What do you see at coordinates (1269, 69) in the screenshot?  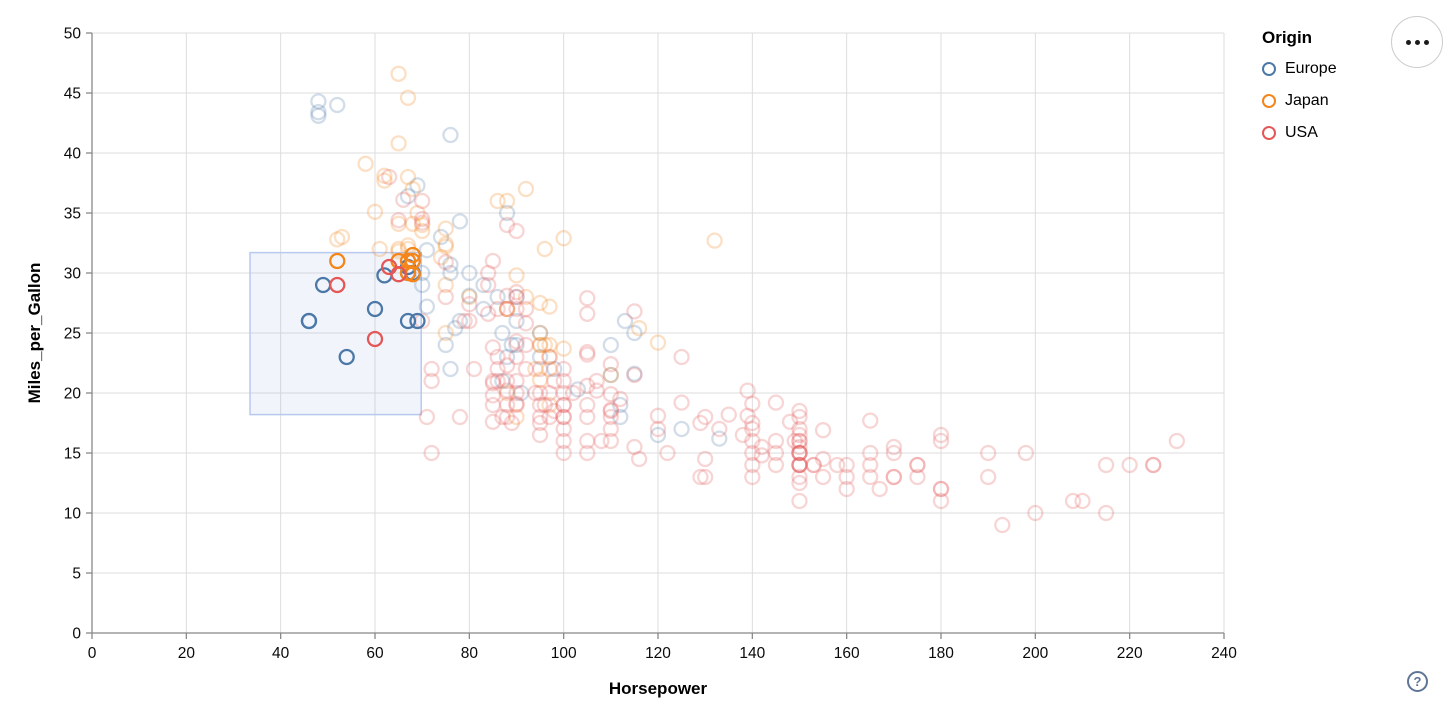 I see `europe-circle-icon` at bounding box center [1269, 69].